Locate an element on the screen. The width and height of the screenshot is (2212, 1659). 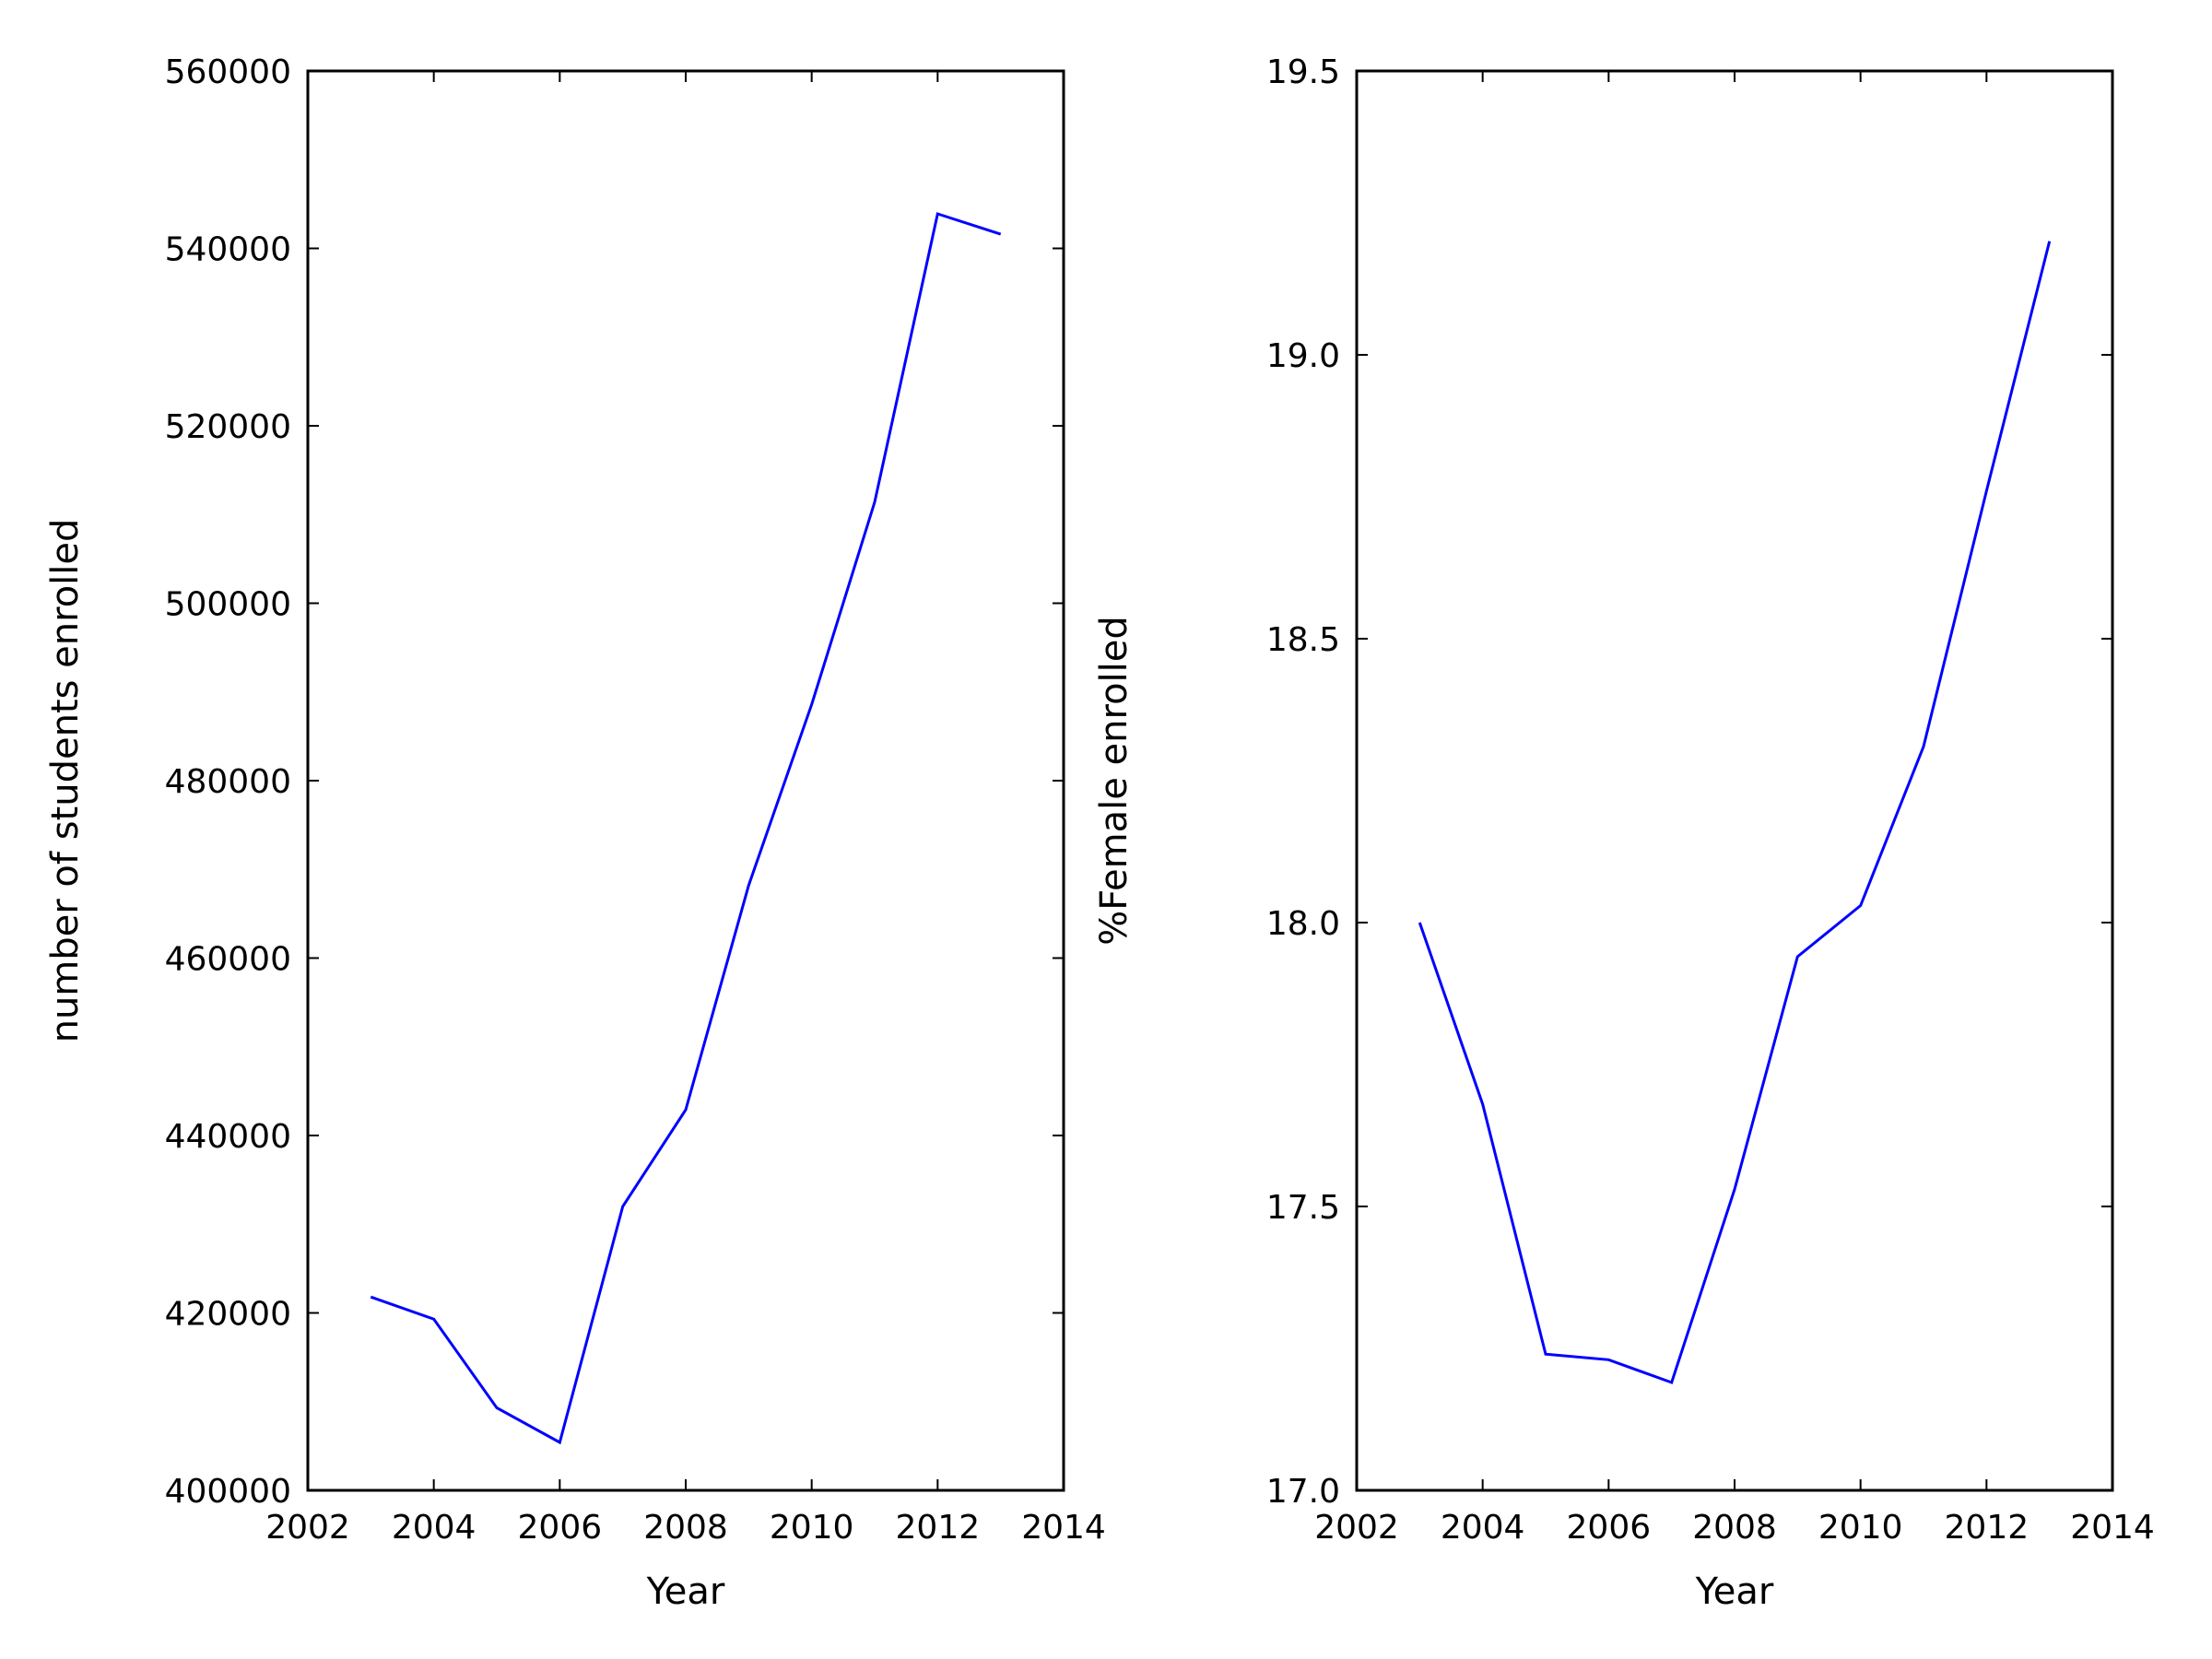
enrollment-y-tick-label: 520000 is located at coordinates (228, 427).